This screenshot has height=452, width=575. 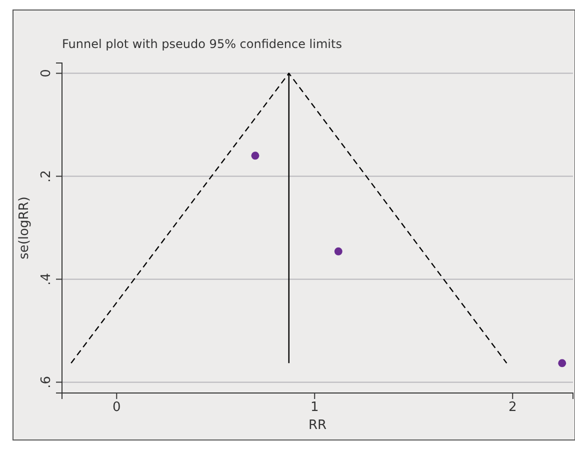 I want to click on x-tick-label: 2, so click(x=512, y=408).